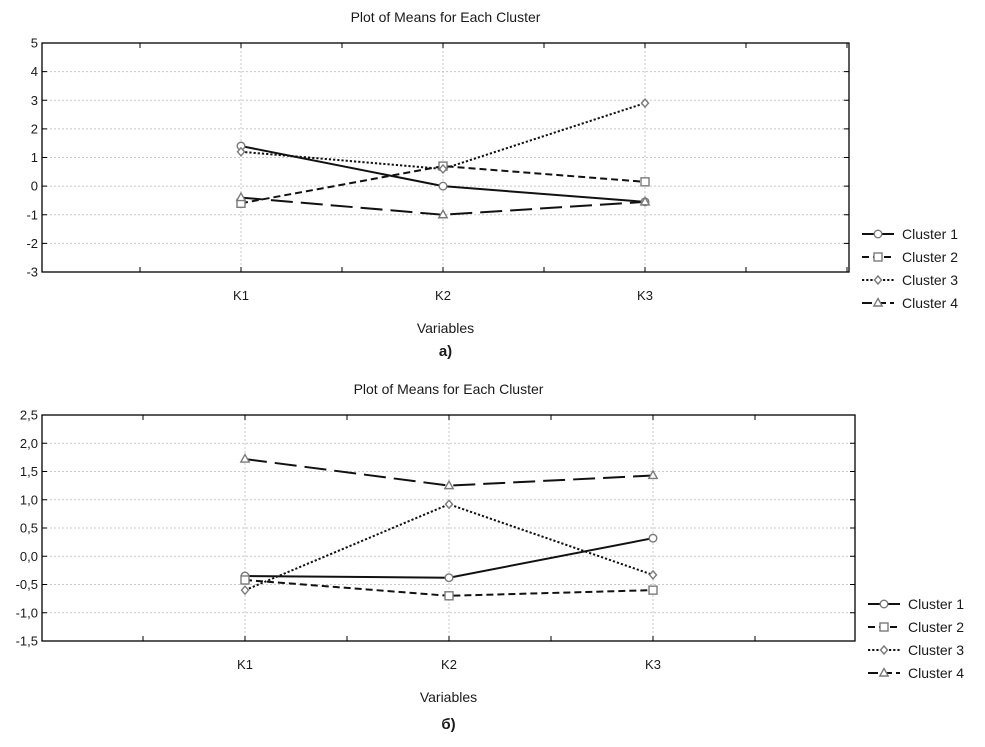  Describe the element at coordinates (32, 214) in the screenshot. I see `y-tick-label: -1` at that location.